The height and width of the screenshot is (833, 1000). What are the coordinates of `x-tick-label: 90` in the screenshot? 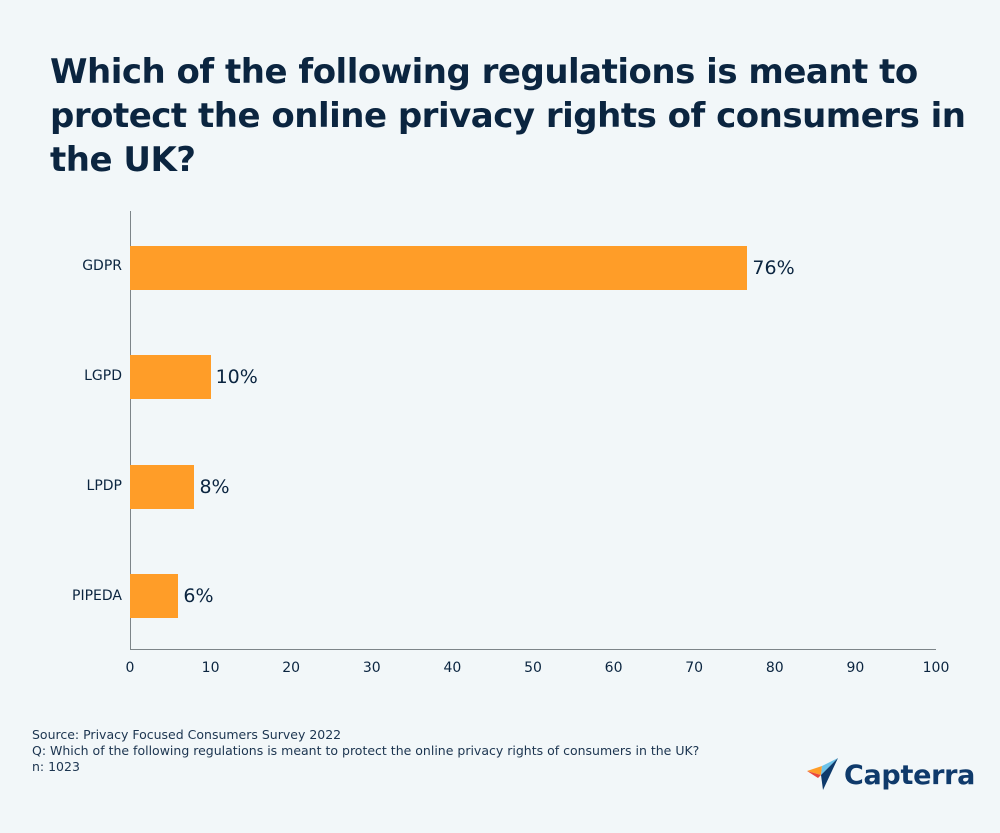 It's located at (855, 668).